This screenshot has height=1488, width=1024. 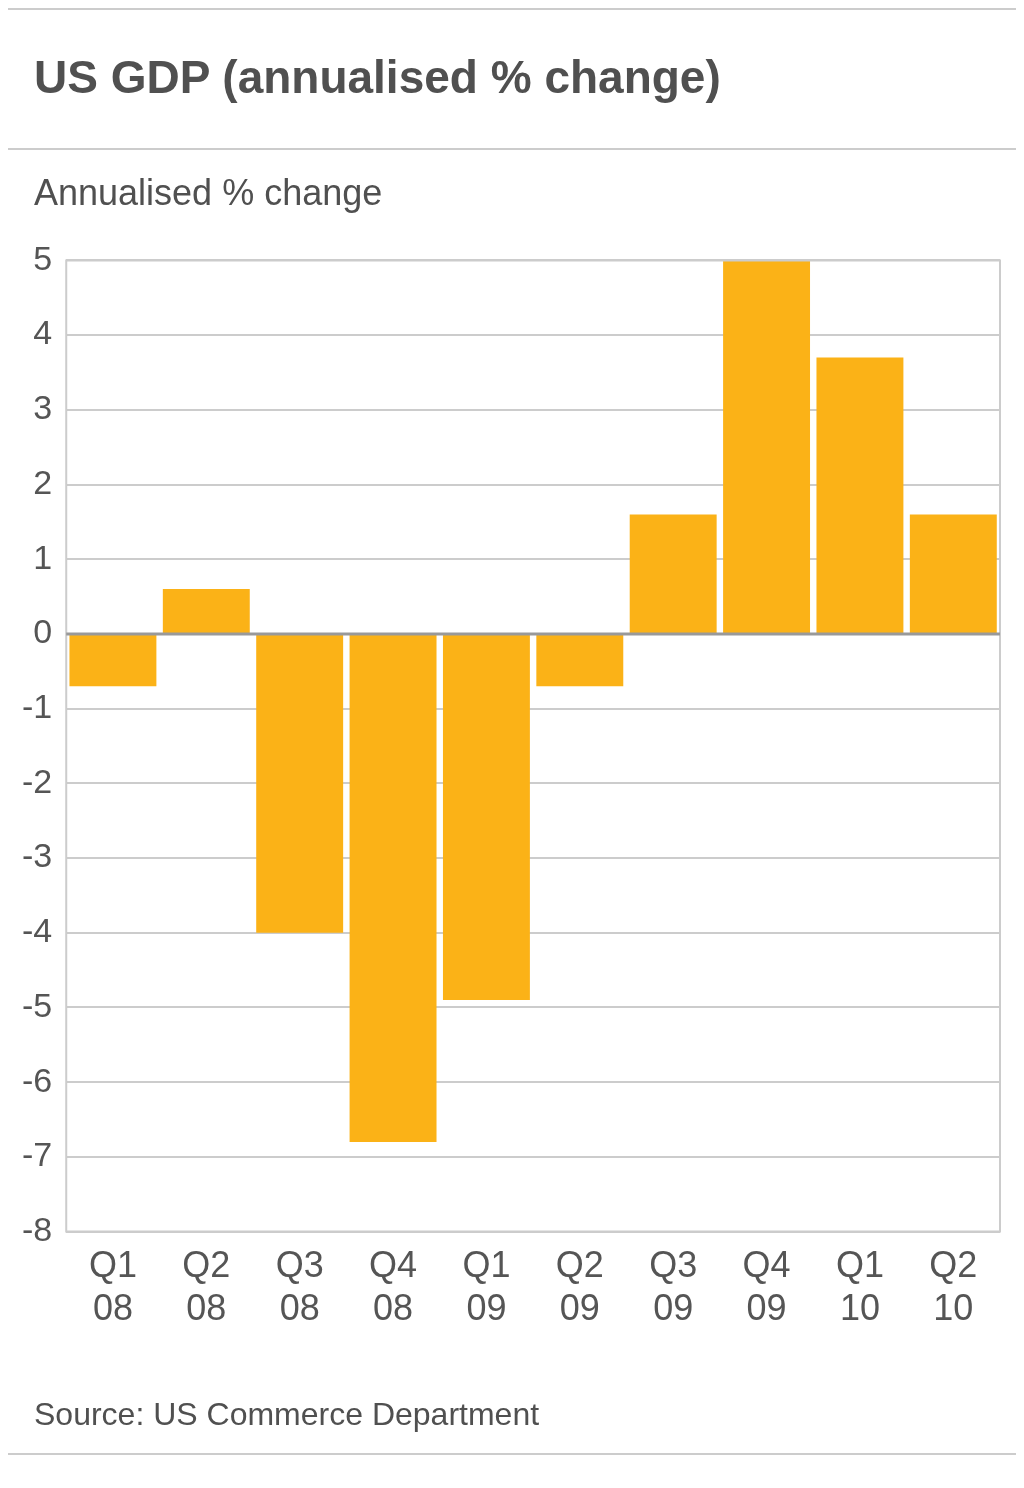 I want to click on x-tick-label: Q3 08, so click(x=299, y=1286).